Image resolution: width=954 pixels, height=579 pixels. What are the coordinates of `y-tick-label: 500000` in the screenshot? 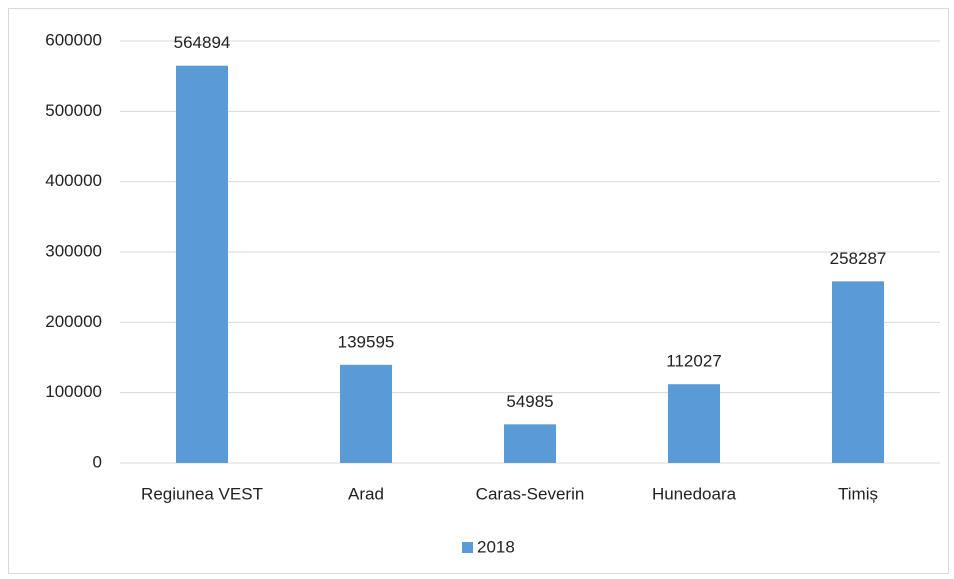 It's located at (73, 110).